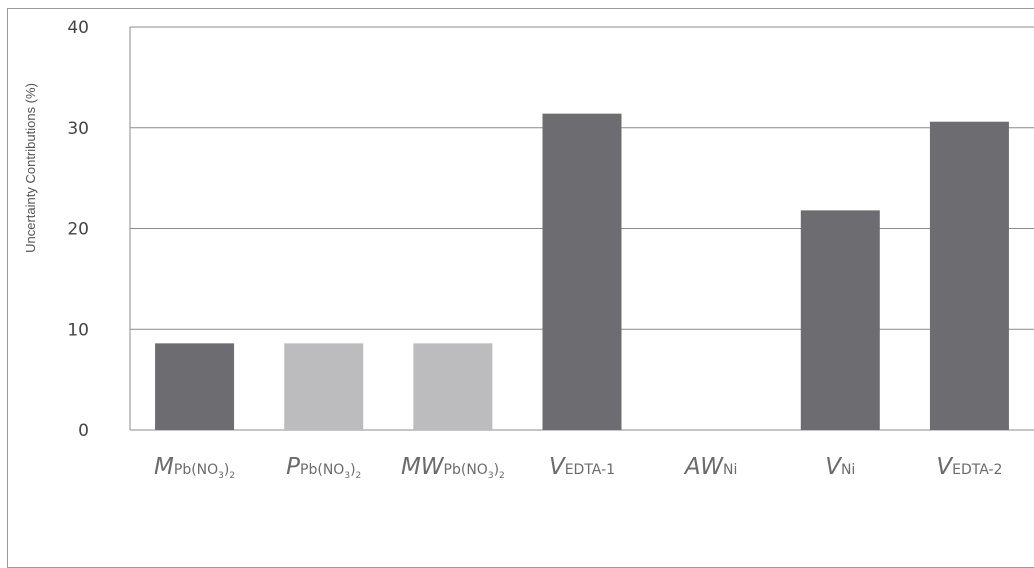 The height and width of the screenshot is (568, 1034). Describe the element at coordinates (840, 467) in the screenshot. I see `x-category-label: VNi` at that location.